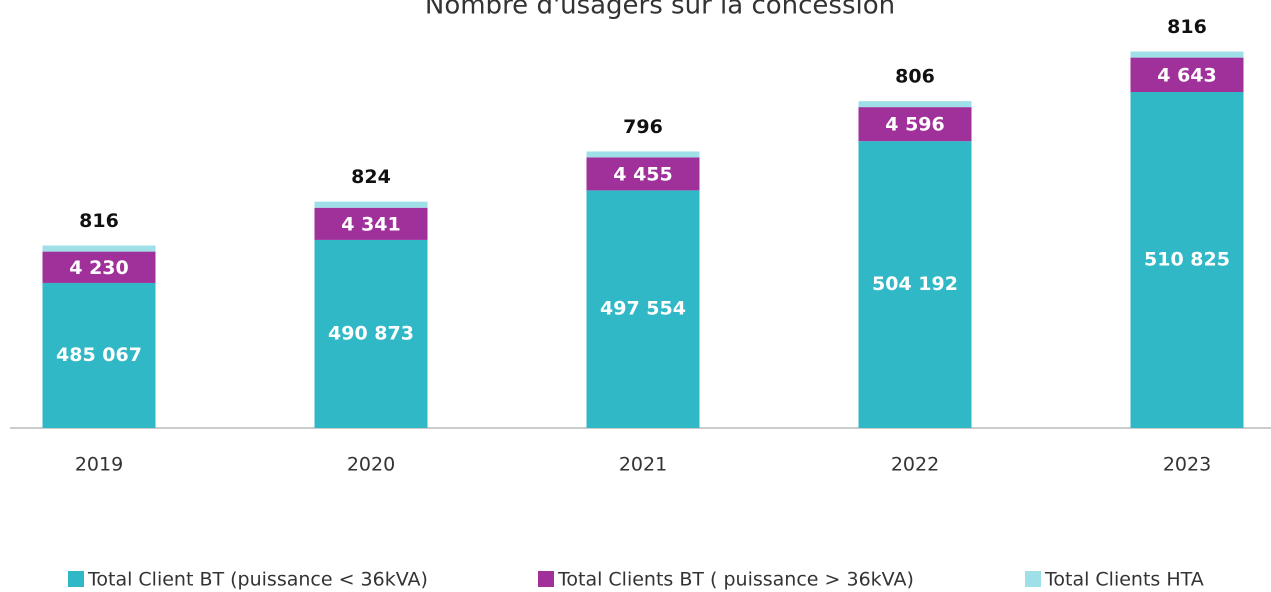 The image size is (1271, 592). What do you see at coordinates (643, 127) in the screenshot?
I see `data-label: 796` at bounding box center [643, 127].